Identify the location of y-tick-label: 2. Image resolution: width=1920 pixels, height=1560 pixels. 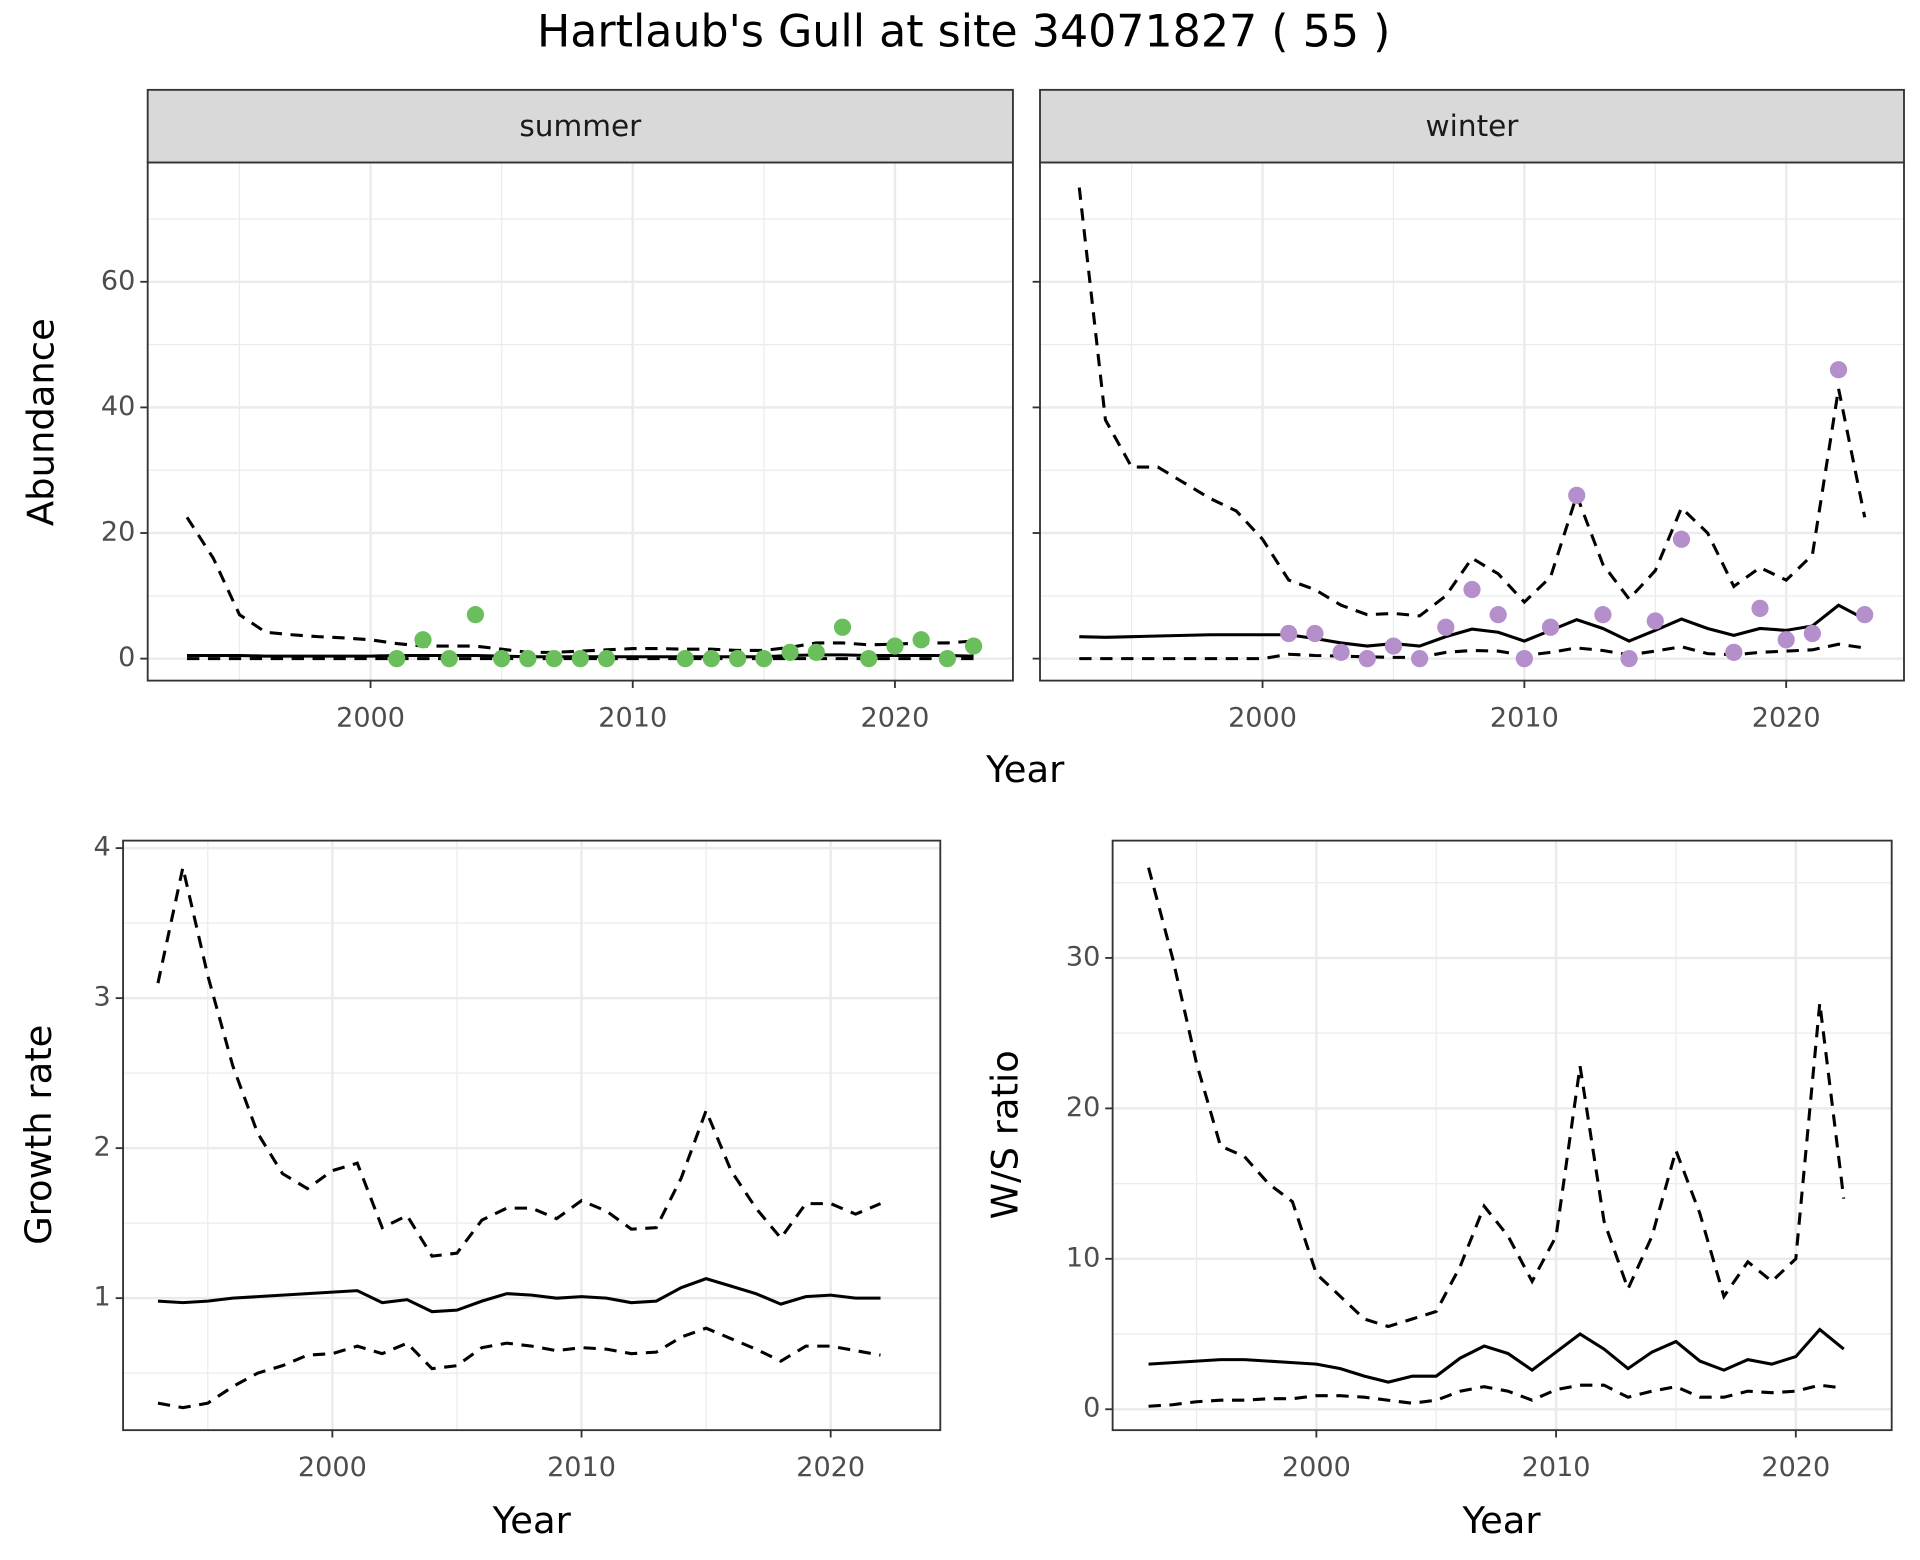
(102, 1147).